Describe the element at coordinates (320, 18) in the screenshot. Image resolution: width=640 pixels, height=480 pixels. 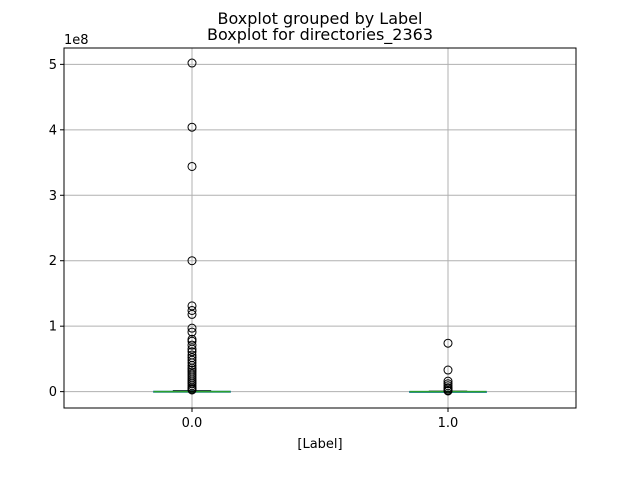
I see `chart-suptitle: Boxplot grouped by Label` at that location.